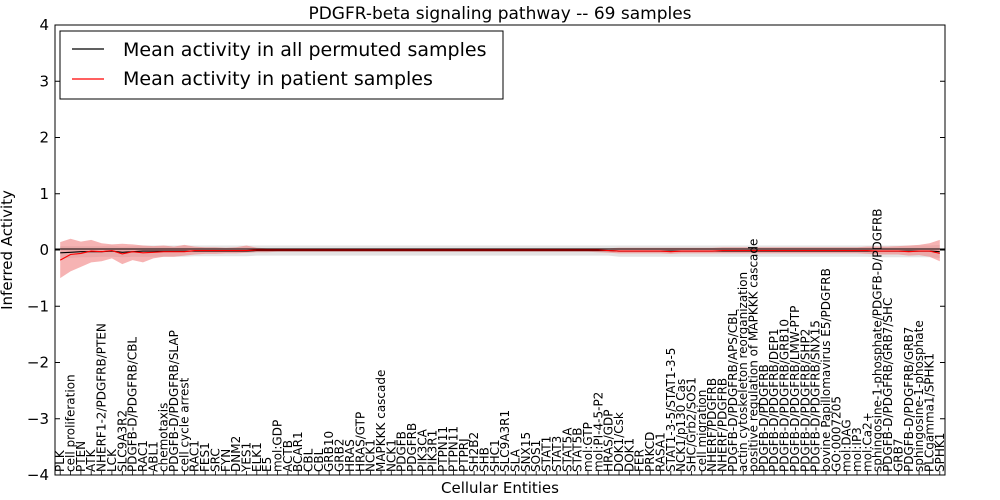 Image resolution: width=1000 pixels, height=500 pixels. What do you see at coordinates (44, 138) in the screenshot?
I see `y-tick-label: 2` at bounding box center [44, 138].